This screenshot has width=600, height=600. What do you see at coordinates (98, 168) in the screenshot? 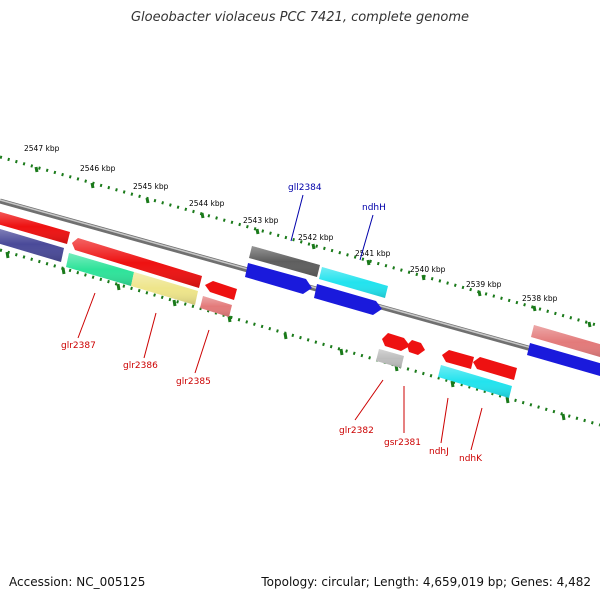
I see `scale-label: 2546 kbp` at bounding box center [98, 168].